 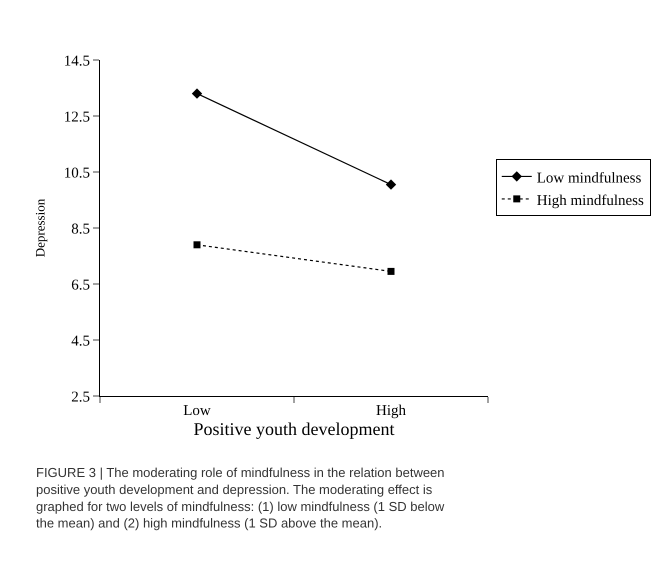 I want to click on legend-label: High mindfulness, so click(x=590, y=200).